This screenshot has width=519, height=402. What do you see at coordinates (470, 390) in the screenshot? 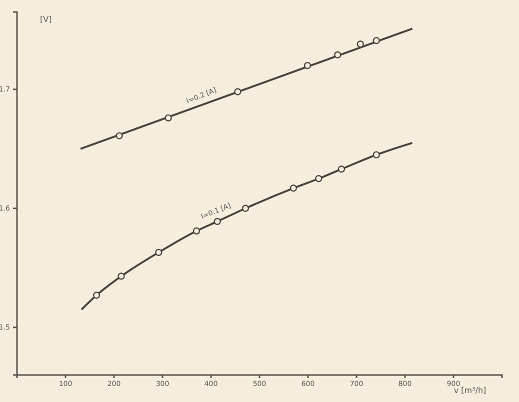
I see `x-axis-title: v [m³/h]` at bounding box center [470, 390].